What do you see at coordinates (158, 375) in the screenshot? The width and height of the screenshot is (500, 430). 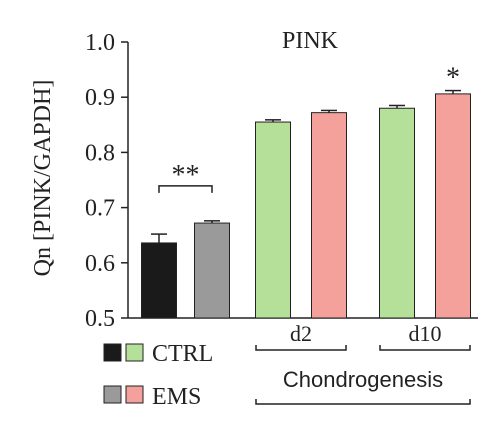 I see `legend: CTRL EMS` at bounding box center [158, 375].